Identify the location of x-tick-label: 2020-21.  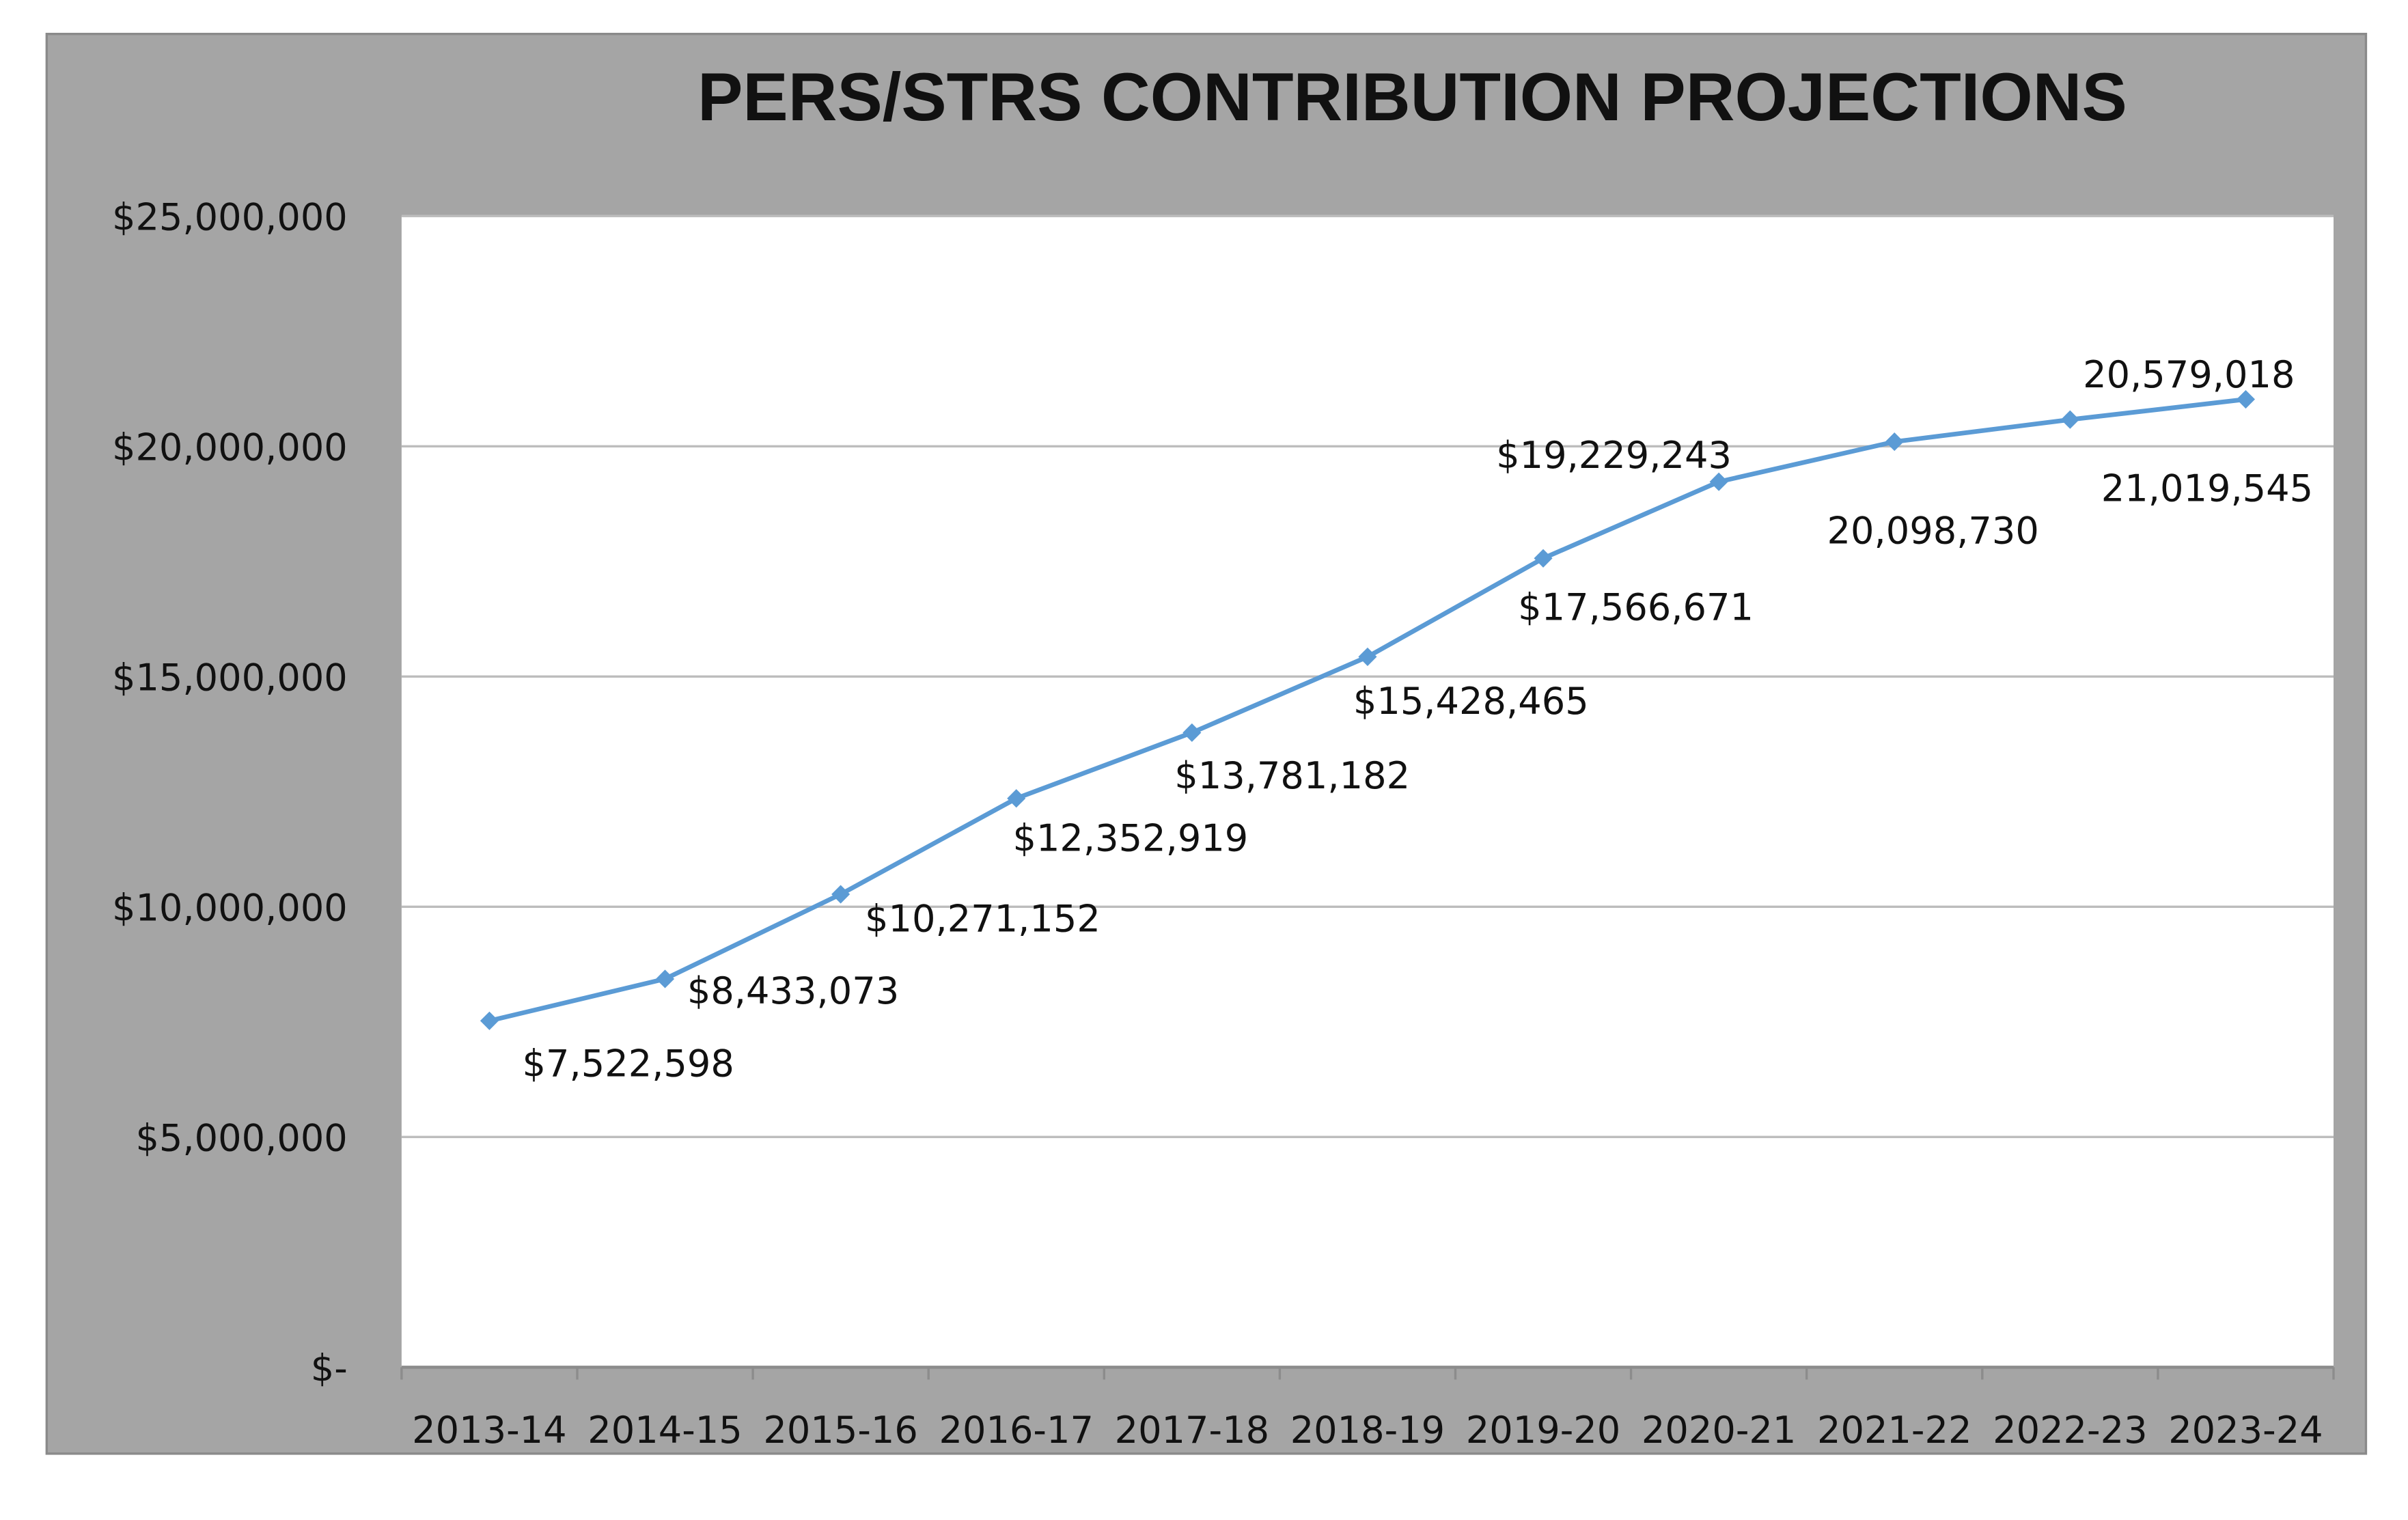
(1719, 1431).